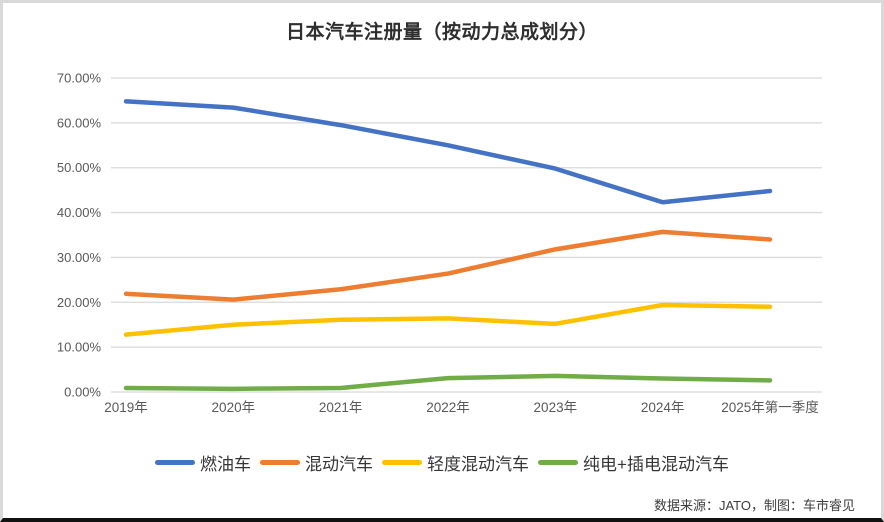  I want to click on series-line-混动汽车, so click(448, 265).